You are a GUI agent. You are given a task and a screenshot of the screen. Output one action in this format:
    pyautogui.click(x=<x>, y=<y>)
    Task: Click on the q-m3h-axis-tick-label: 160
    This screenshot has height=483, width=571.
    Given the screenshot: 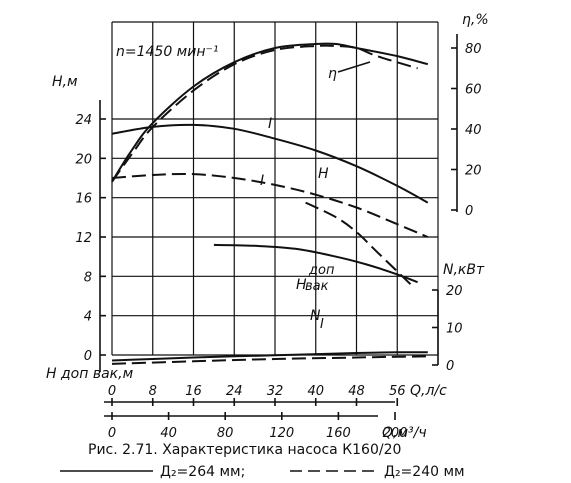 What is the action you would take?
    pyautogui.click(x=338, y=433)
    